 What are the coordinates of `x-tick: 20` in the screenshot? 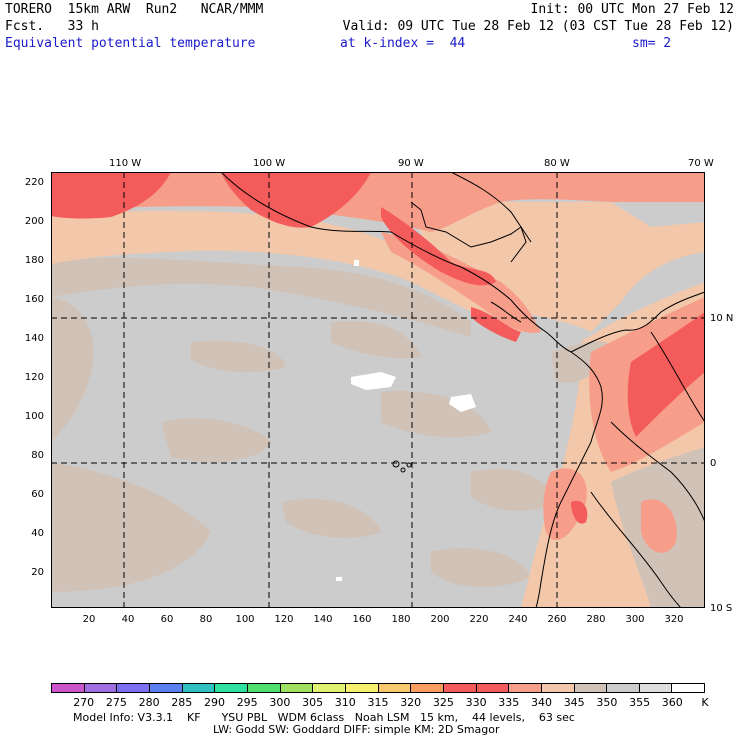 It's located at (89, 619).